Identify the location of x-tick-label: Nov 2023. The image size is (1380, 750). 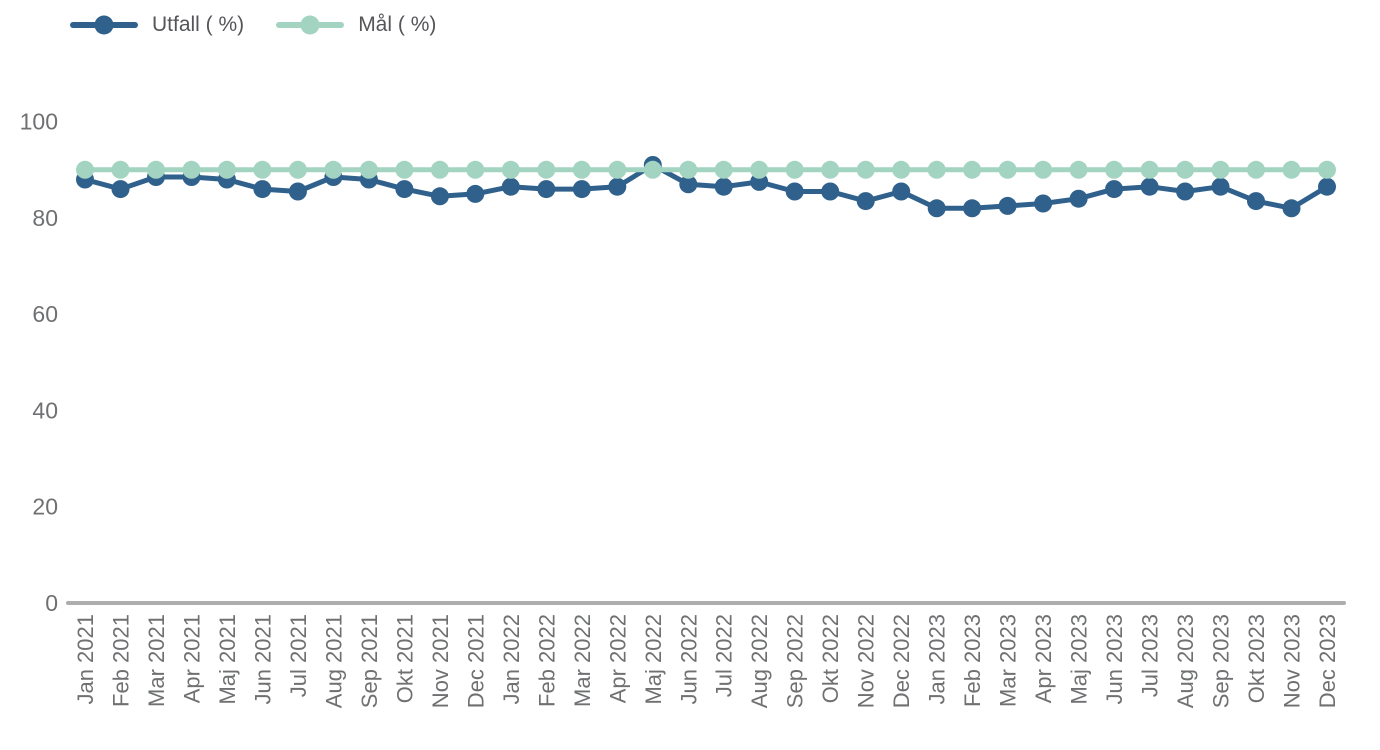
(1292, 661).